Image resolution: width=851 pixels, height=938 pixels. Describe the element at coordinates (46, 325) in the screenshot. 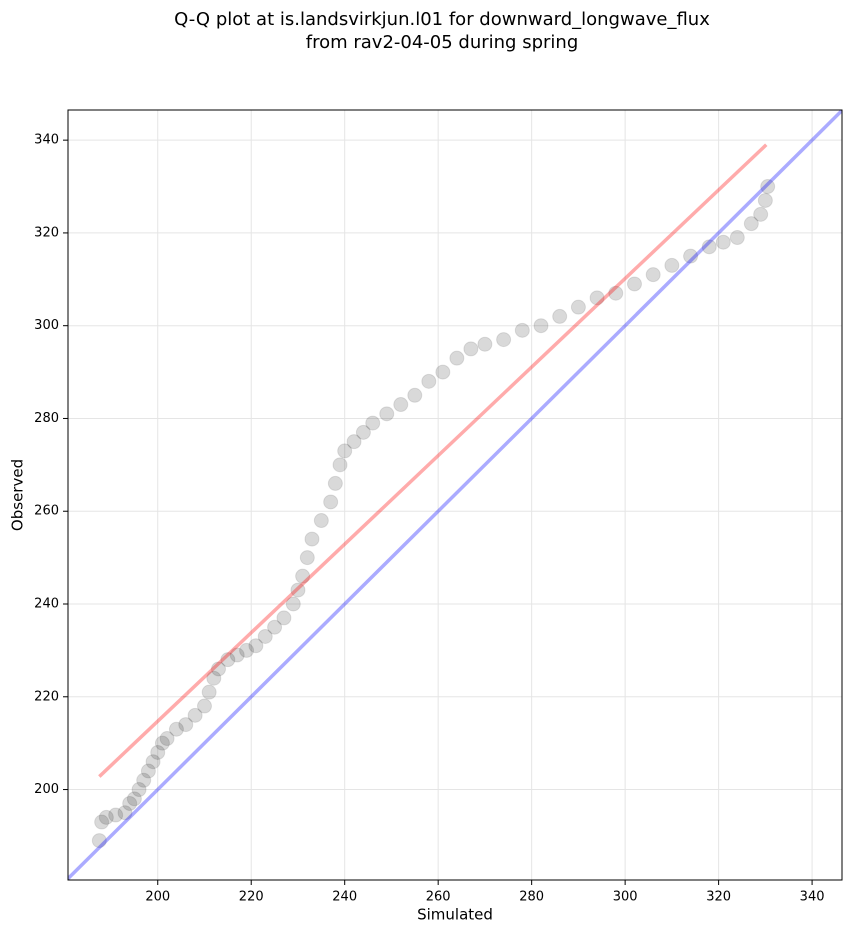

I see `y-tick-label: 300` at that location.